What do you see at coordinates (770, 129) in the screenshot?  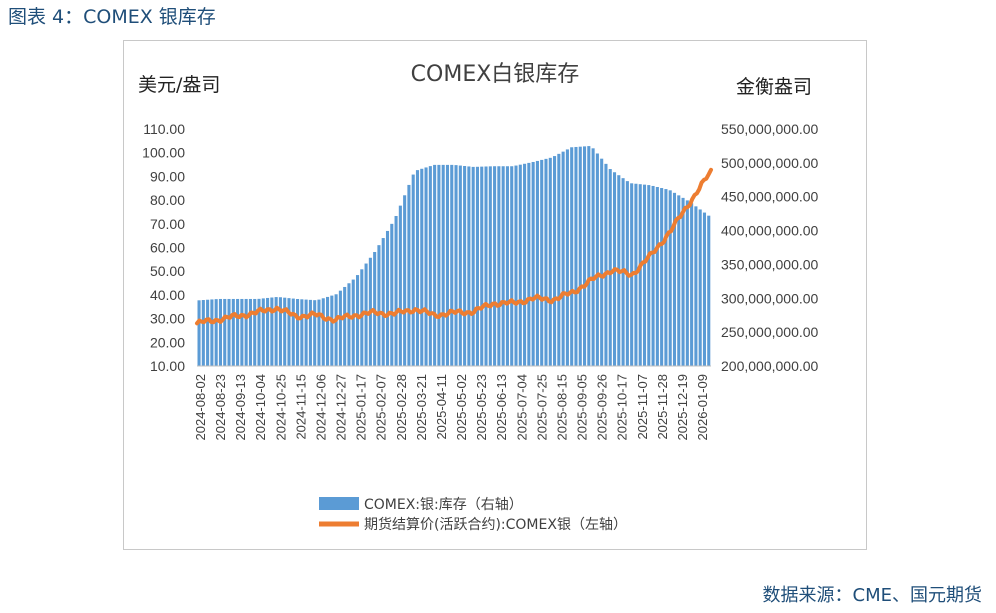 I see `right-tick-label: 550,000,000.00` at bounding box center [770, 129].